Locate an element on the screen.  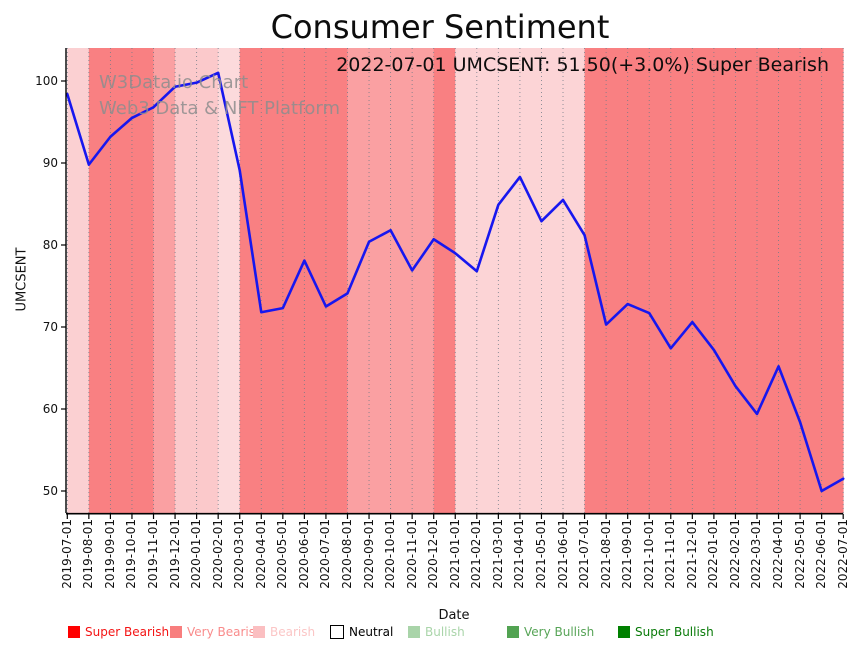
y-tick-label: 70 is located at coordinates (50, 327).